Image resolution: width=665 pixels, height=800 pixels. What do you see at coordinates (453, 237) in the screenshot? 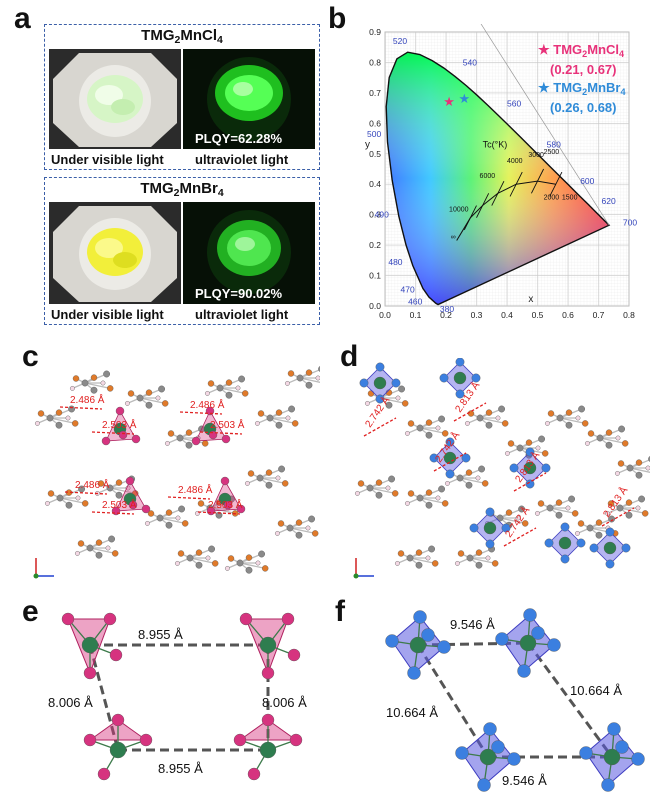
I see `cct-value-label: ∞` at bounding box center [453, 237].